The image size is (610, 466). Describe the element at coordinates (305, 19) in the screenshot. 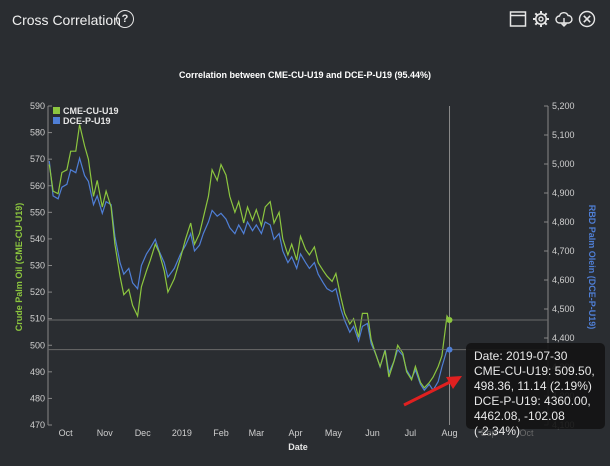

I see `panel-header: Cross Correlation ?` at that location.